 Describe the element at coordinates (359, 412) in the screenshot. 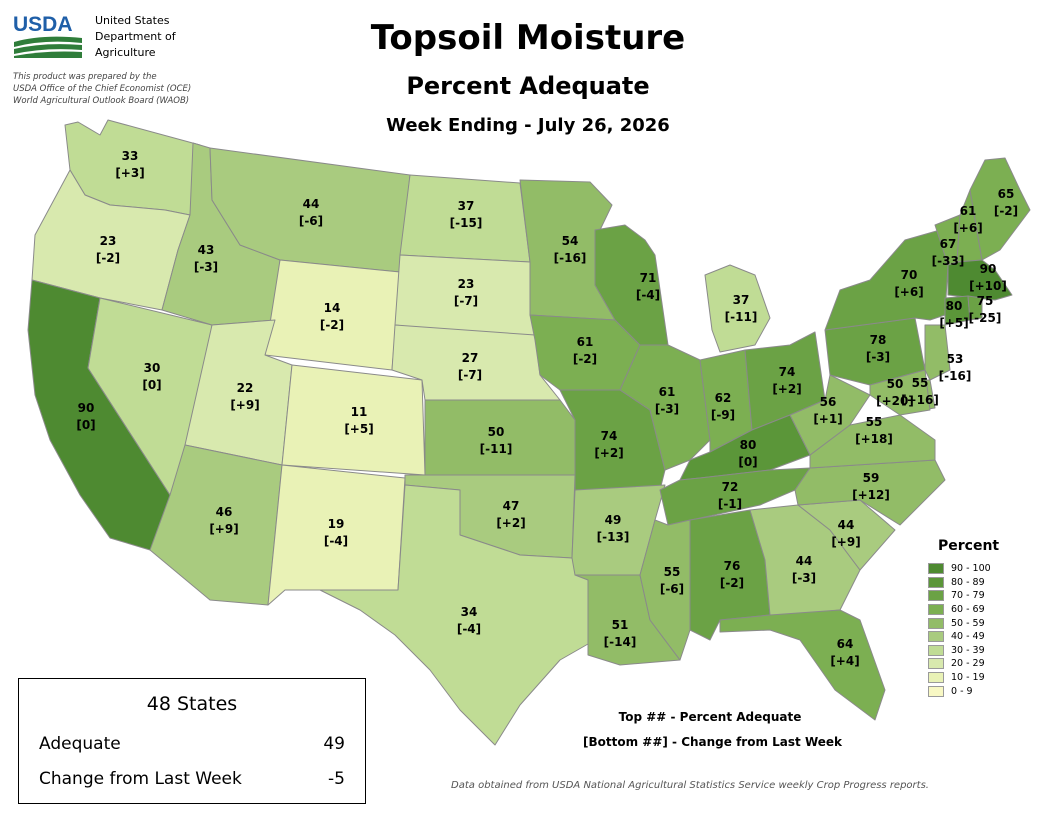

I see `state-value-co: 11` at that location.